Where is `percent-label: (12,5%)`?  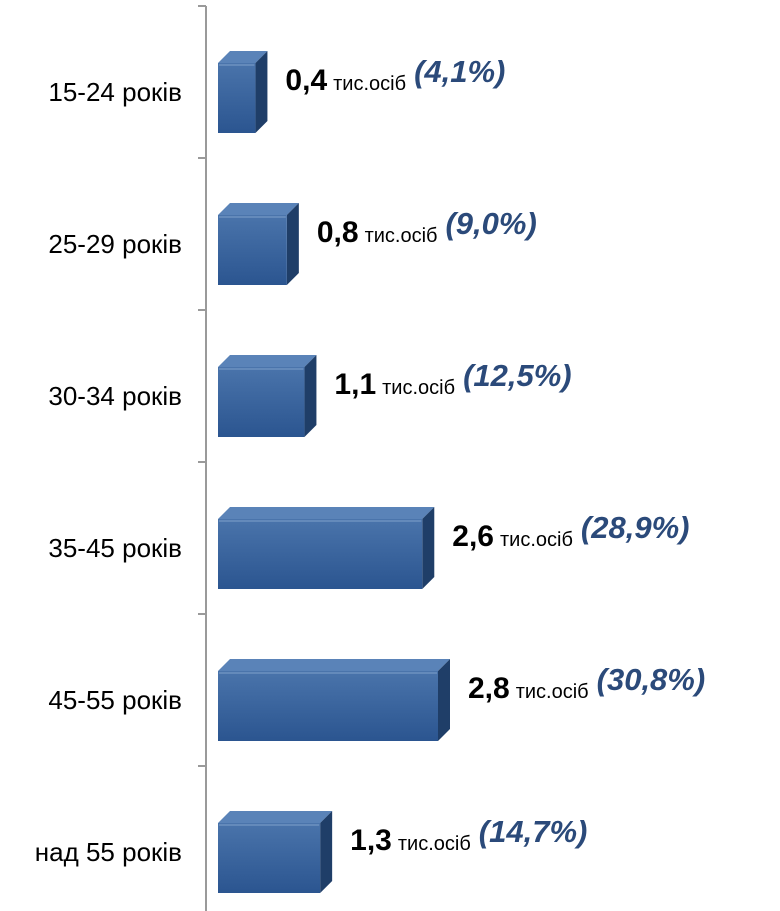
percent-label: (12,5%) is located at coordinates (517, 375).